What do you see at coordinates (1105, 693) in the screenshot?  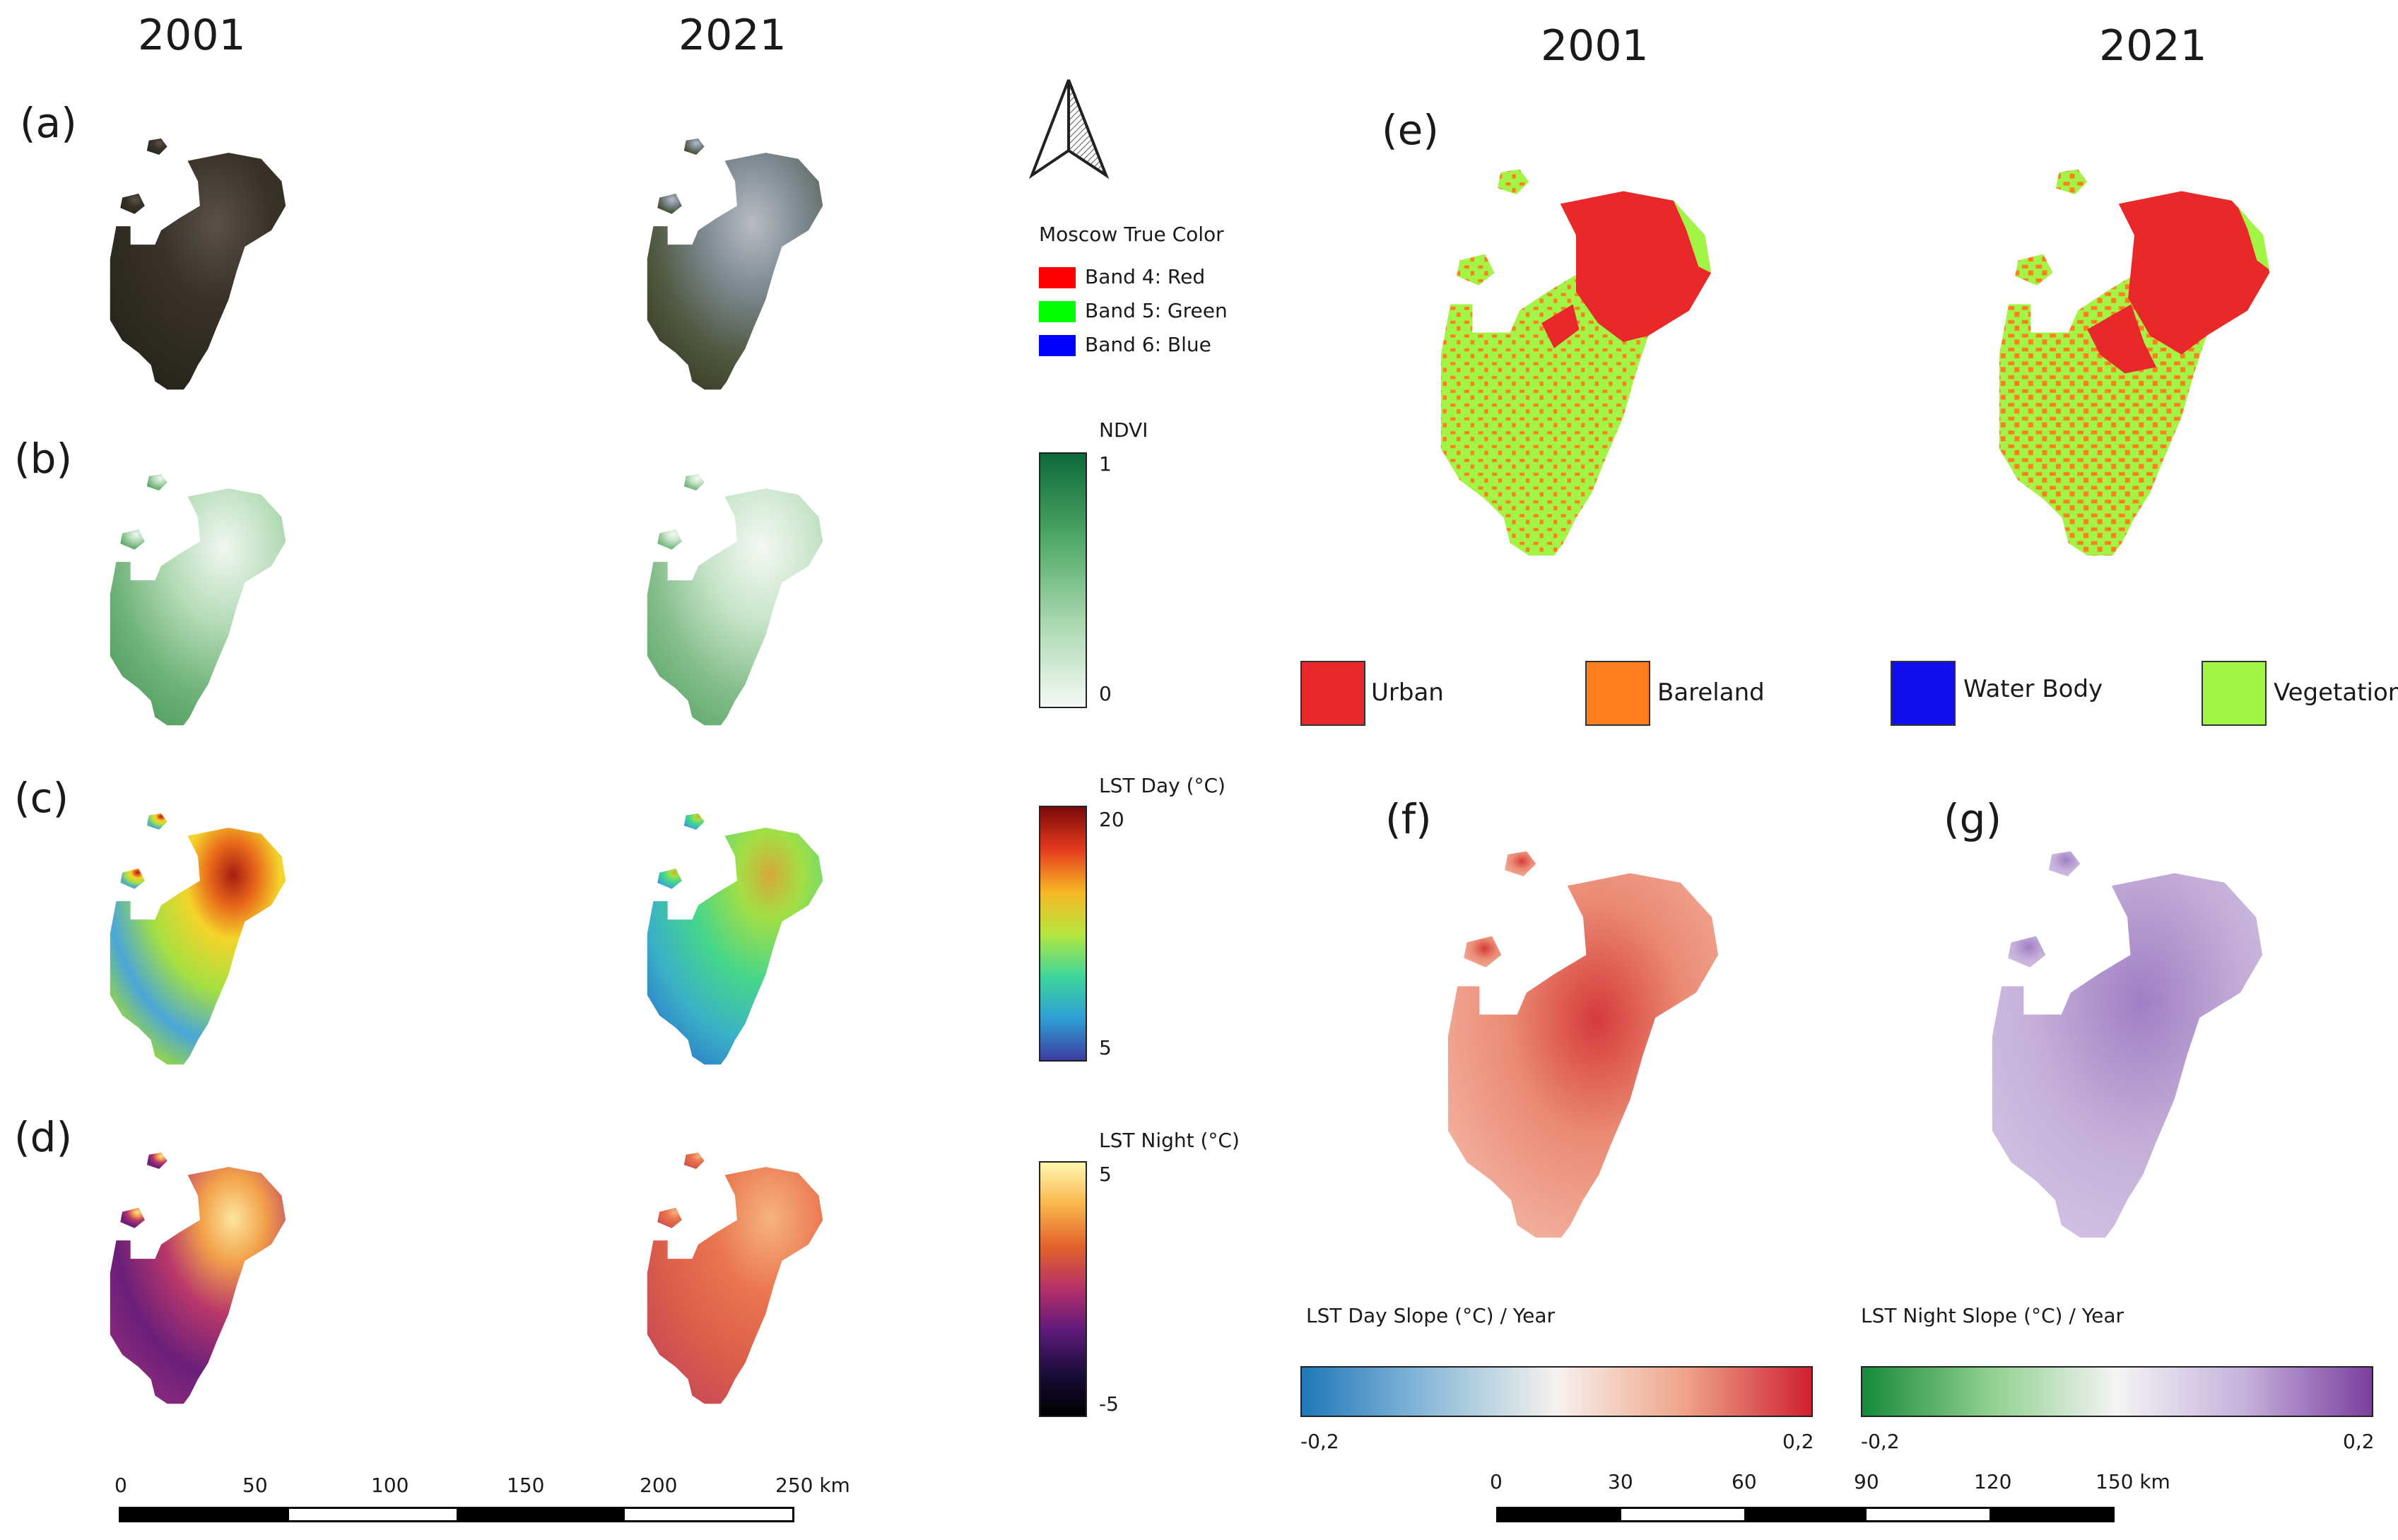 I see `ndvi-min-label: 0` at bounding box center [1105, 693].